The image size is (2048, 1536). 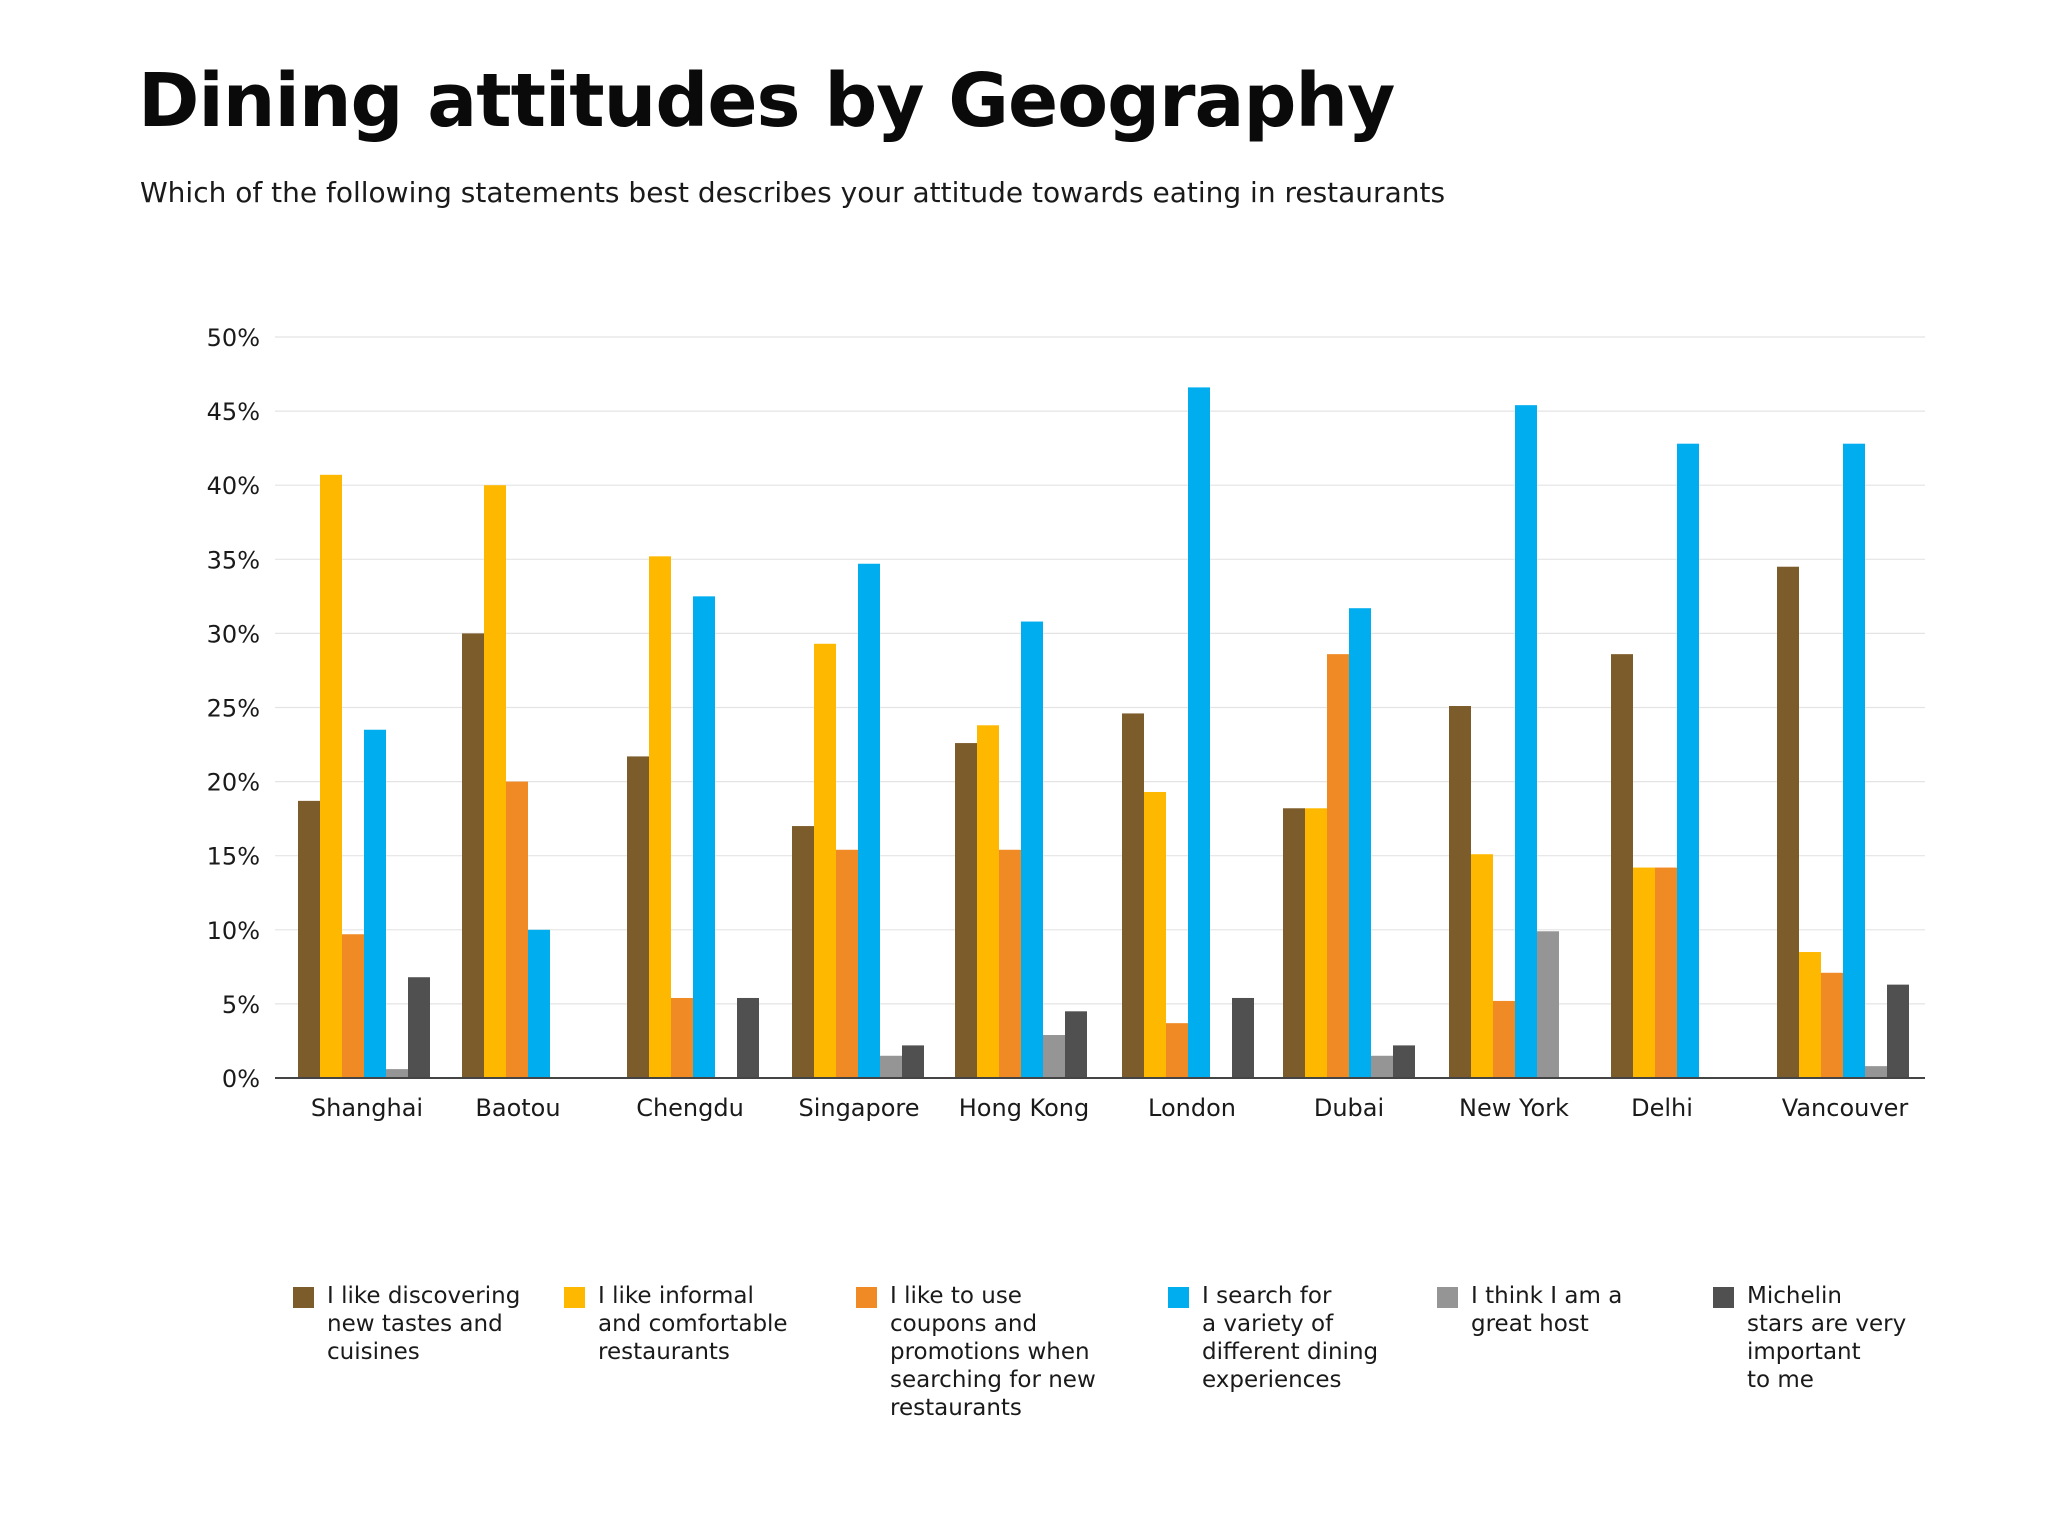 What do you see at coordinates (766, 101) in the screenshot?
I see `page-title: Dining attitudes by Geography` at bounding box center [766, 101].